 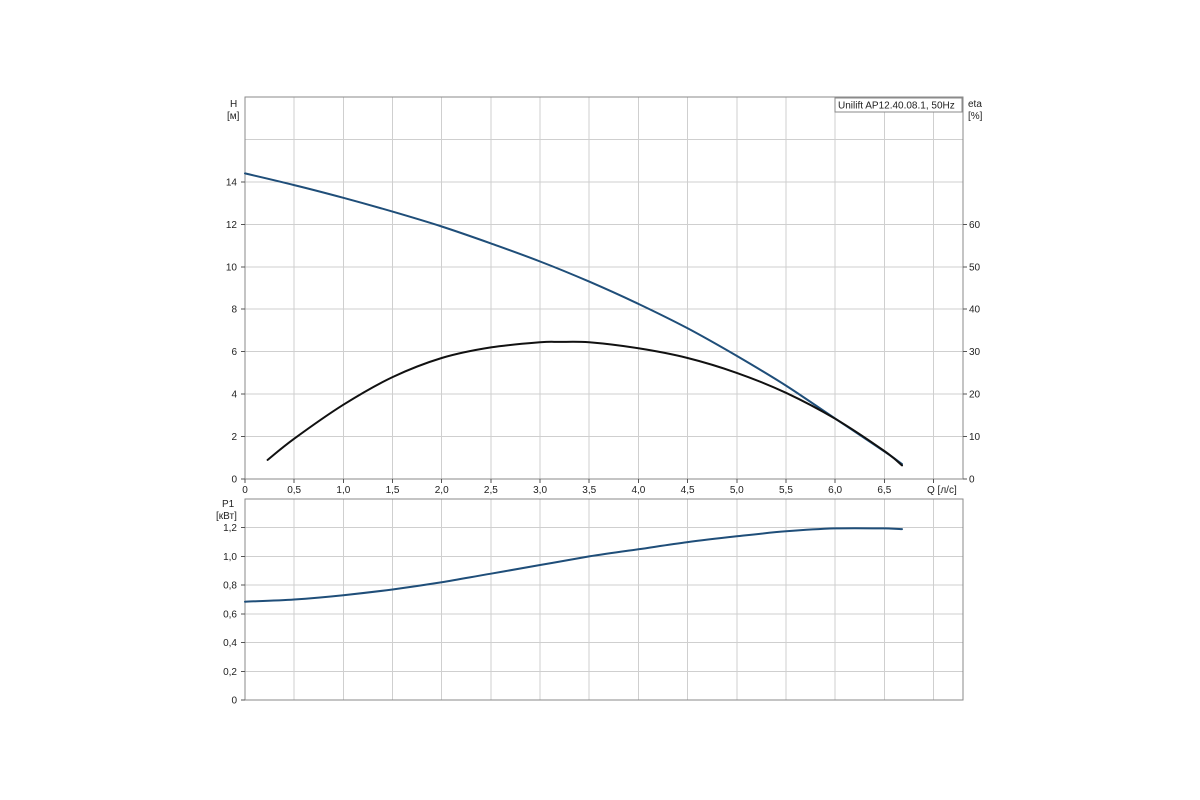 What do you see at coordinates (234, 437) in the screenshot?
I see `y-left-tick-label: 2` at bounding box center [234, 437].